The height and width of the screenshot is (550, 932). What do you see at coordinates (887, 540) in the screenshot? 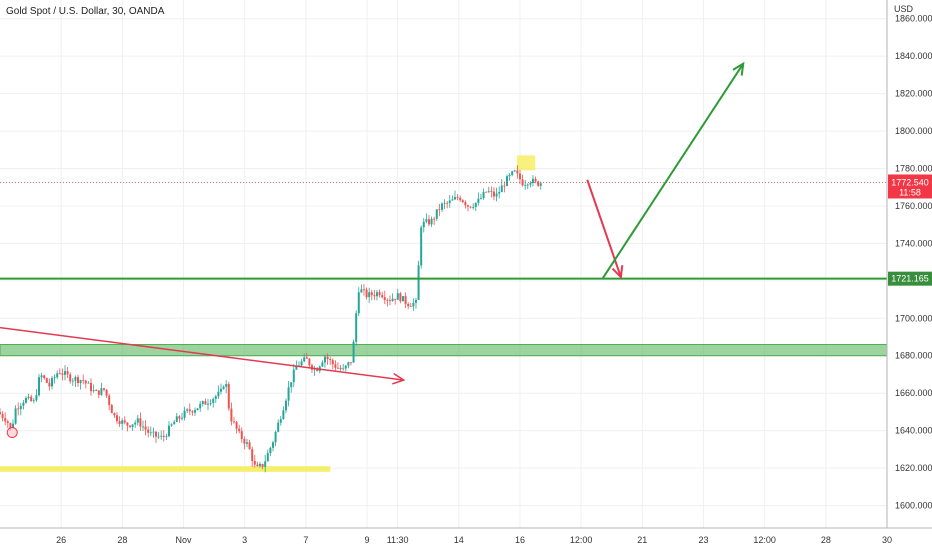
I see `x-tick-label: 30` at bounding box center [887, 540].